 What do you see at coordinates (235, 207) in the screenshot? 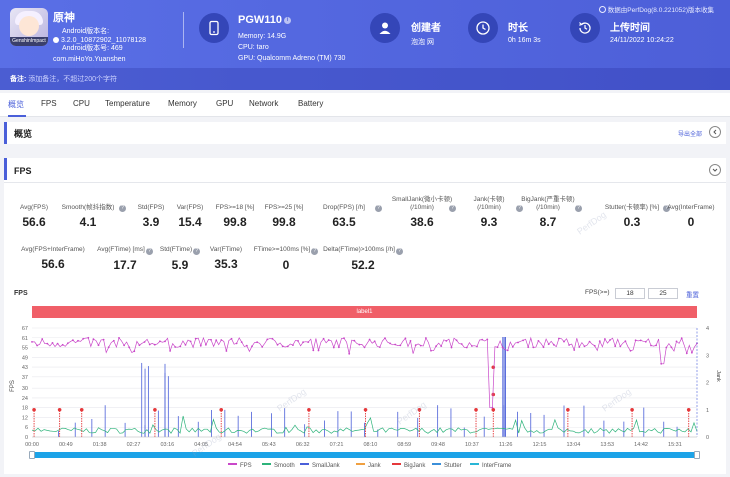
I see `fps-stat-label: FPS>=18 [%]` at bounding box center [235, 207].